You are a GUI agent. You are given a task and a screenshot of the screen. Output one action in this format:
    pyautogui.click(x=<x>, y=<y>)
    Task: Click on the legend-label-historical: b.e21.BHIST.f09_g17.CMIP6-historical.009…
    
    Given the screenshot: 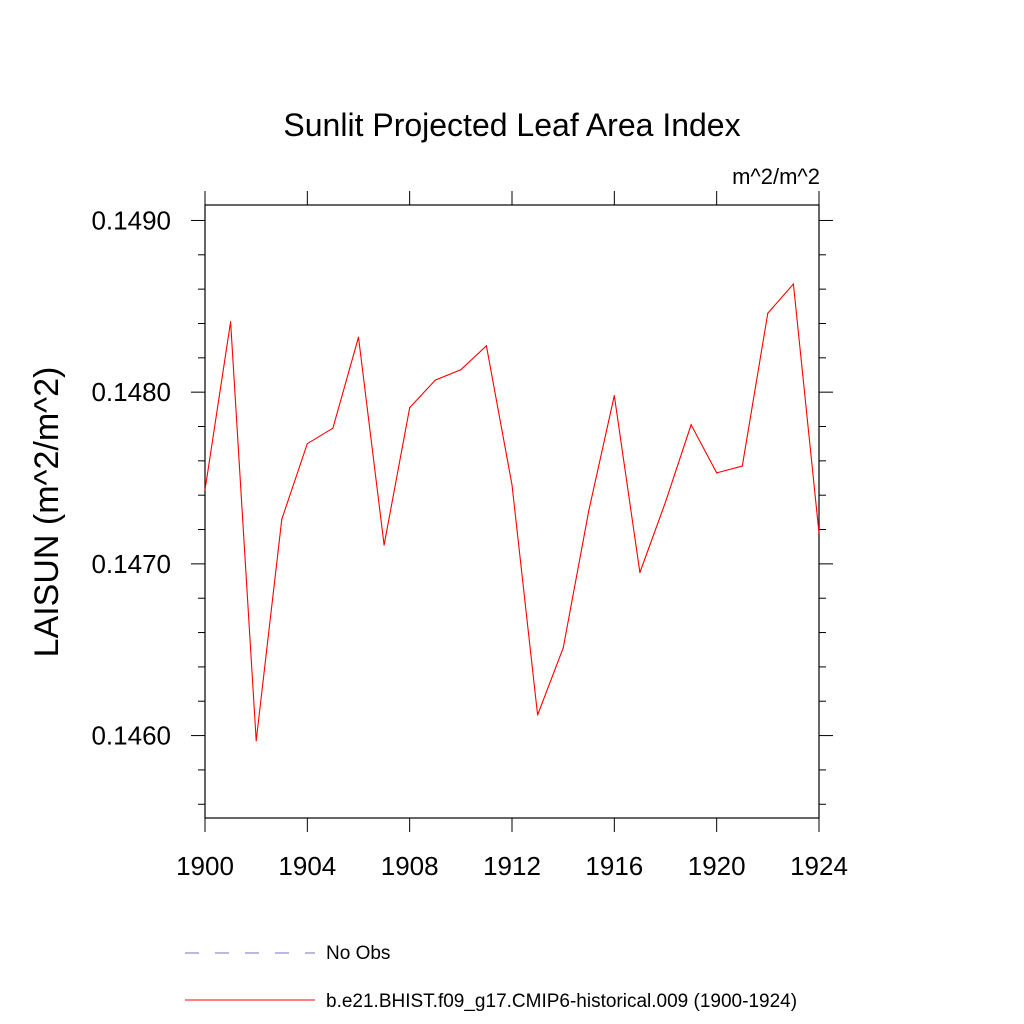 What is the action you would take?
    pyautogui.click(x=561, y=1001)
    